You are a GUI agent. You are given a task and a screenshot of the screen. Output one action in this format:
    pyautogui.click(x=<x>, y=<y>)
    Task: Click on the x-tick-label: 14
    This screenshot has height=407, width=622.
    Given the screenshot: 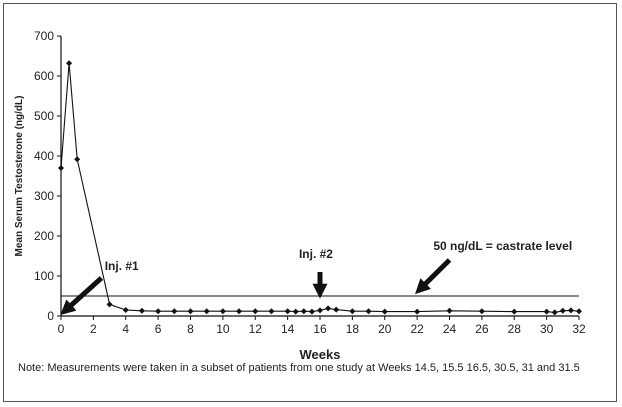 What is the action you would take?
    pyautogui.click(x=288, y=329)
    